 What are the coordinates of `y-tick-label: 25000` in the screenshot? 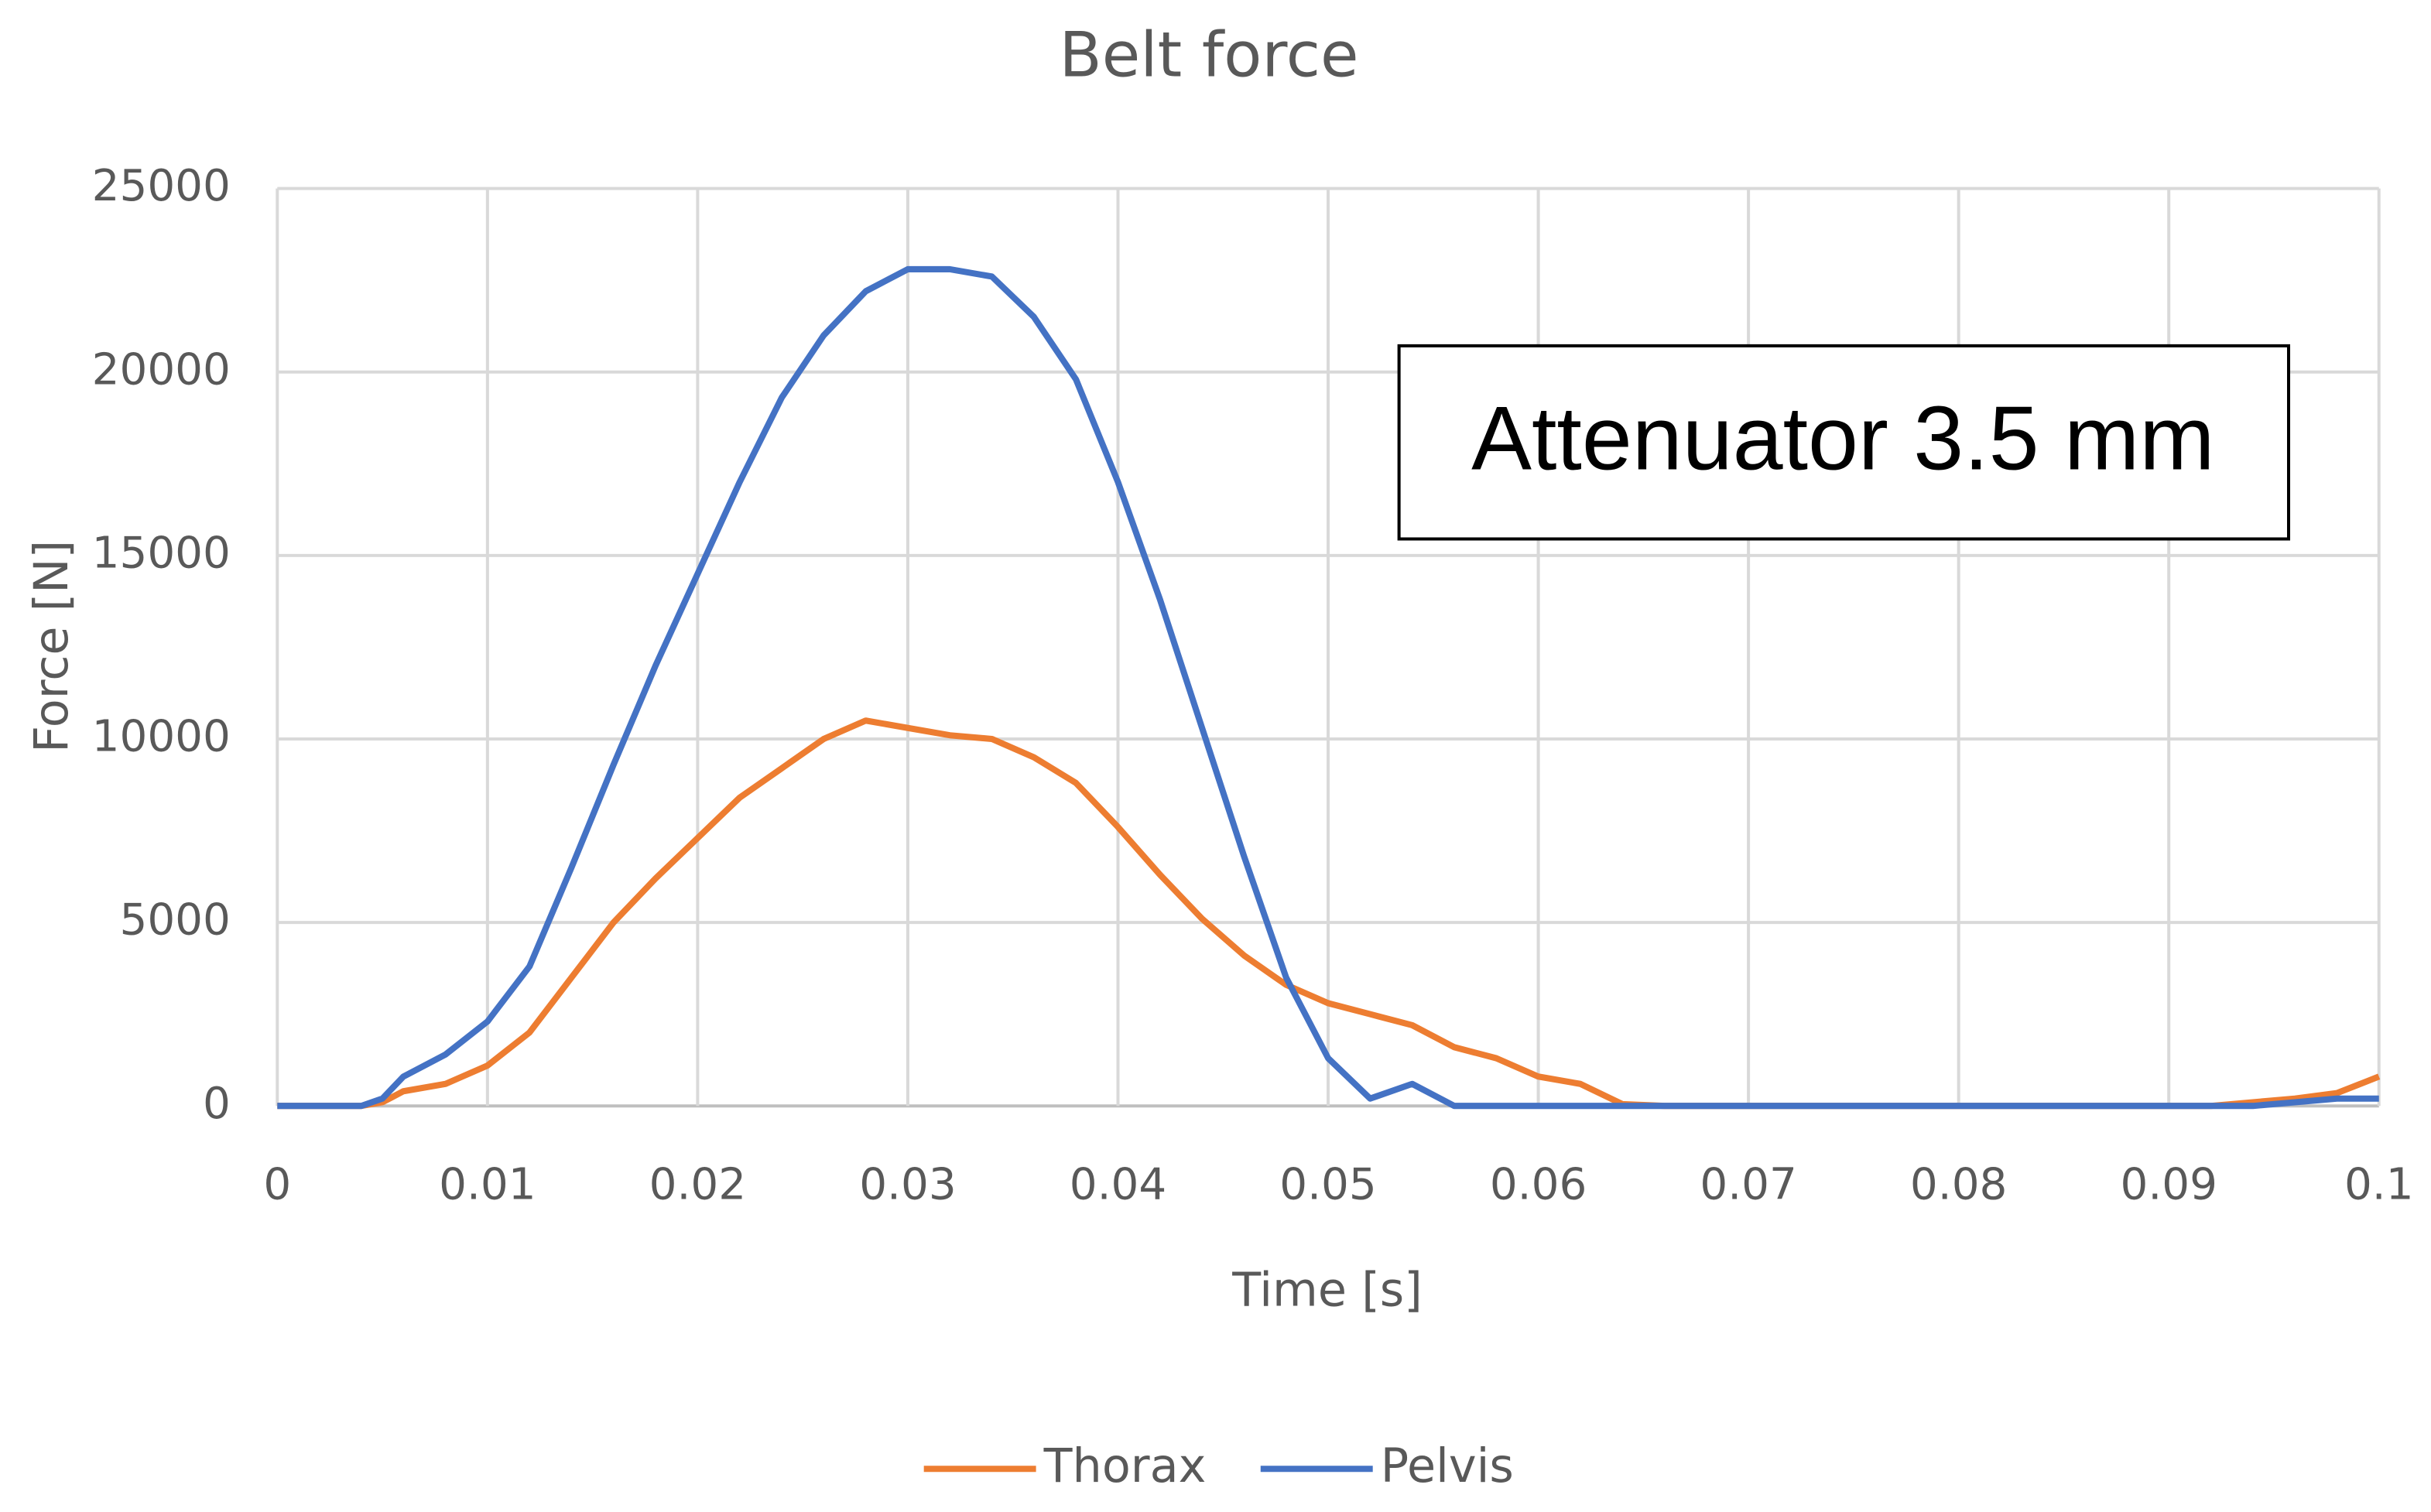 It's located at (161, 186).